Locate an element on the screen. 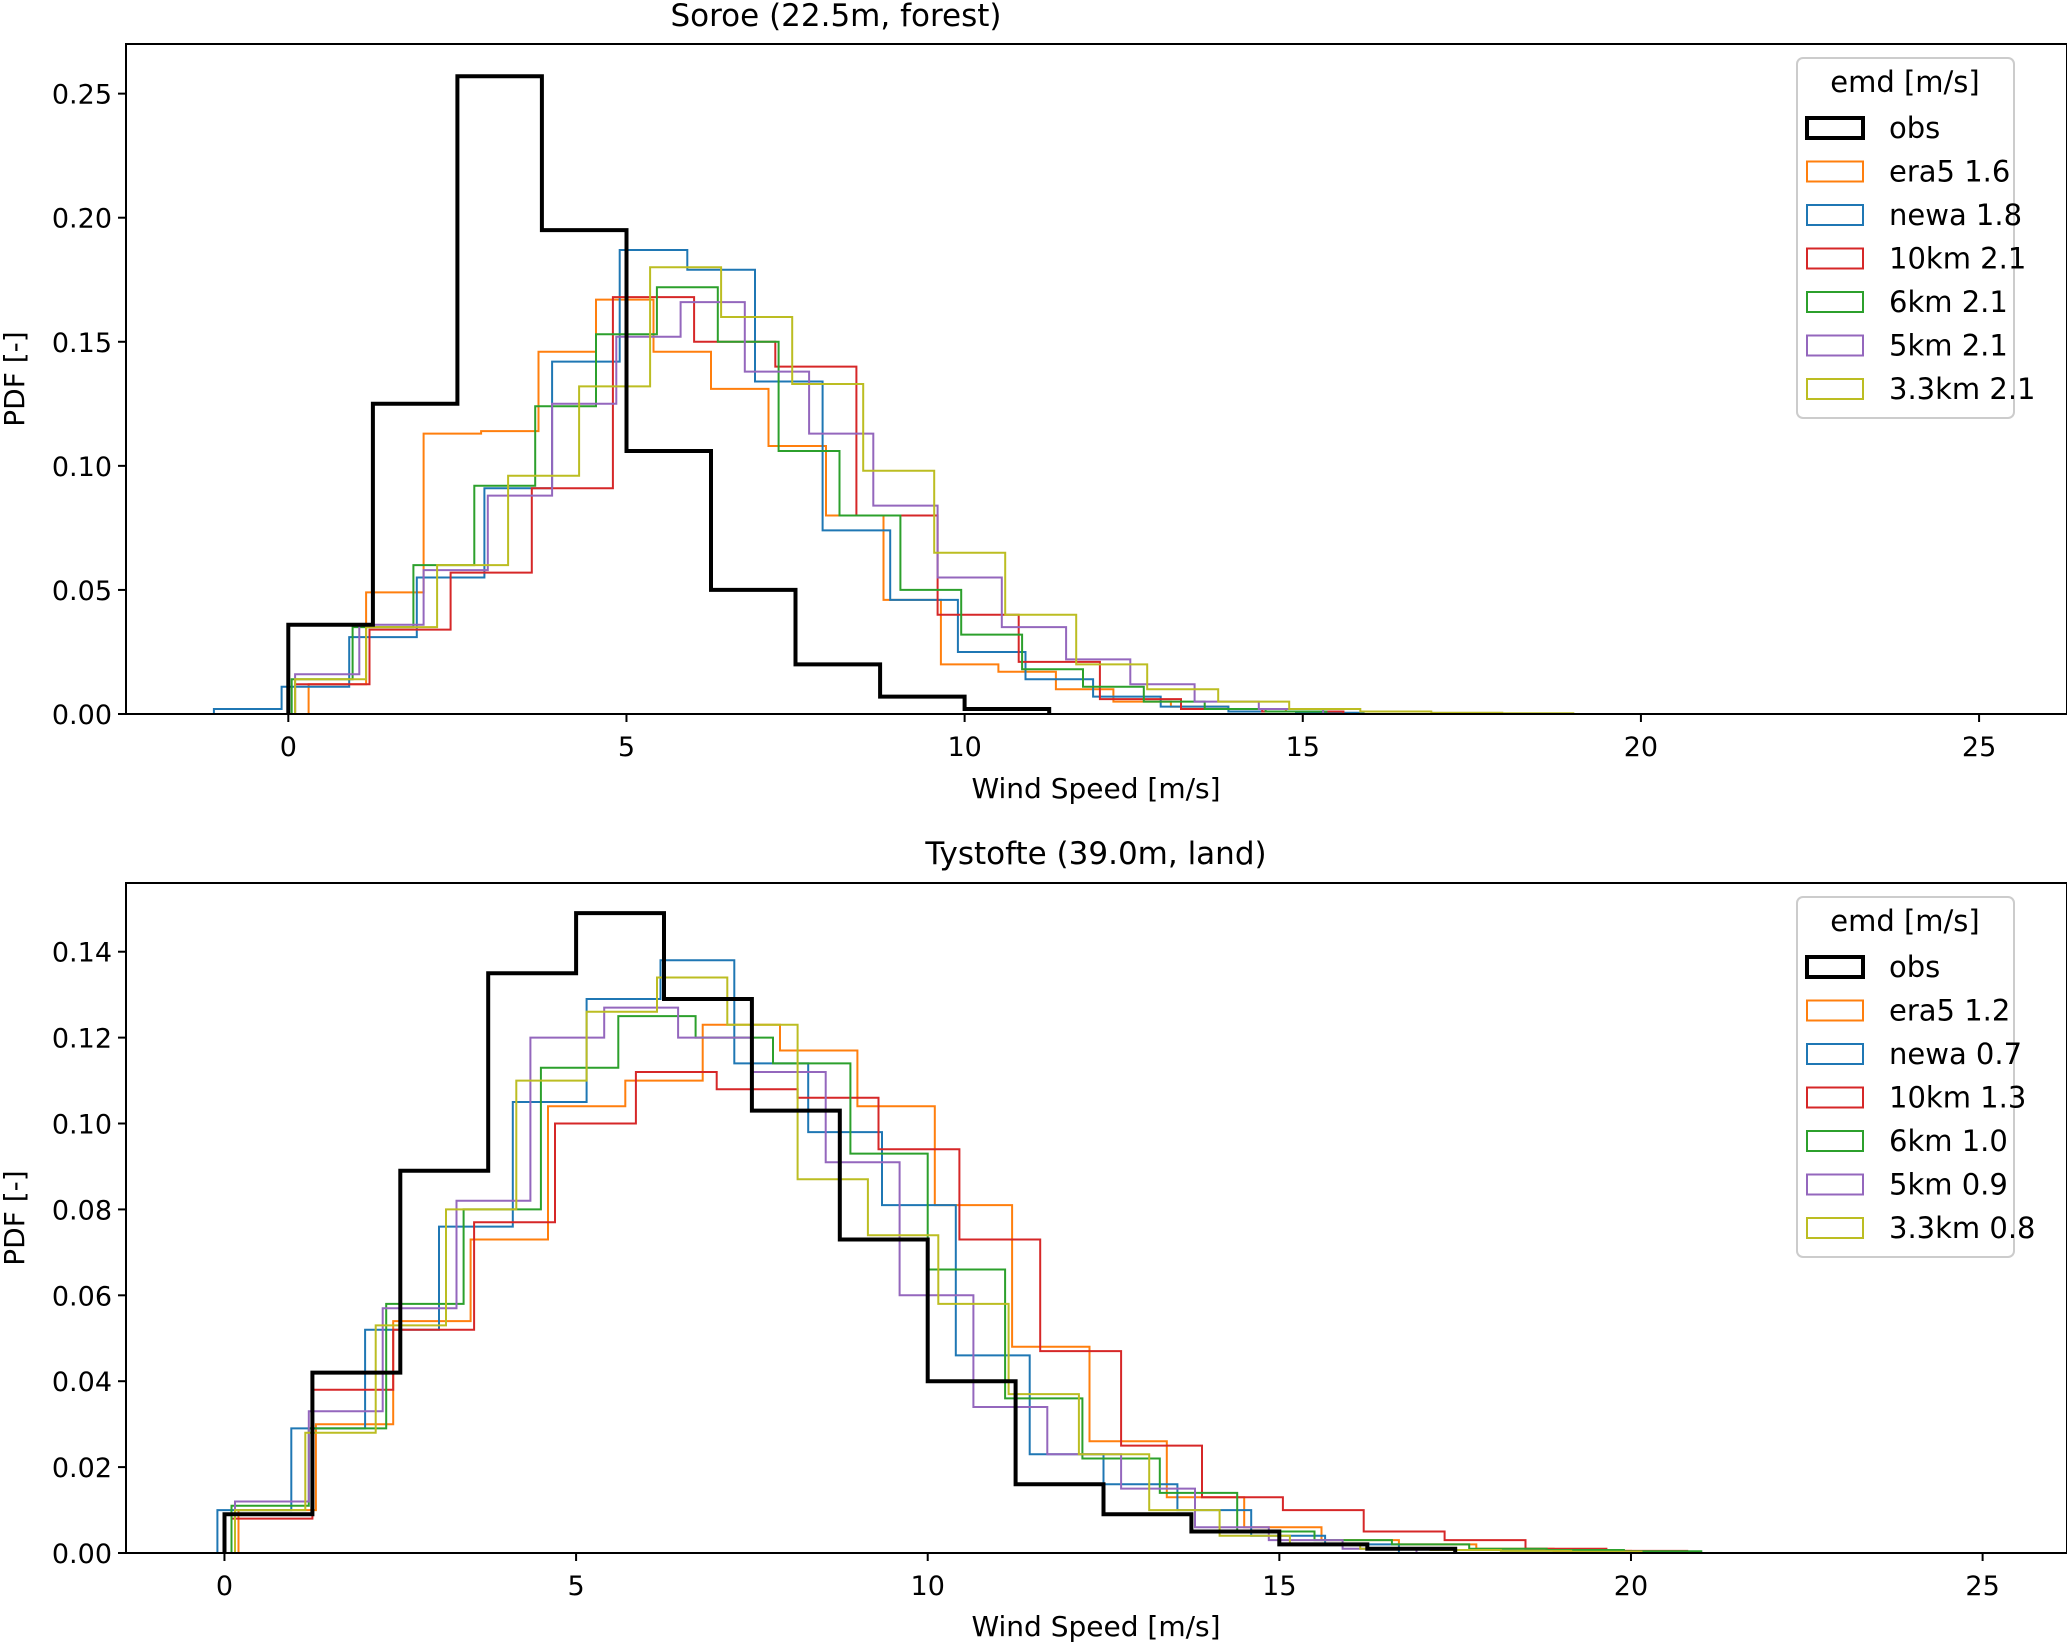 This screenshot has width=2067, height=1642. legend-label: 6km 2.1 is located at coordinates (1948, 302).